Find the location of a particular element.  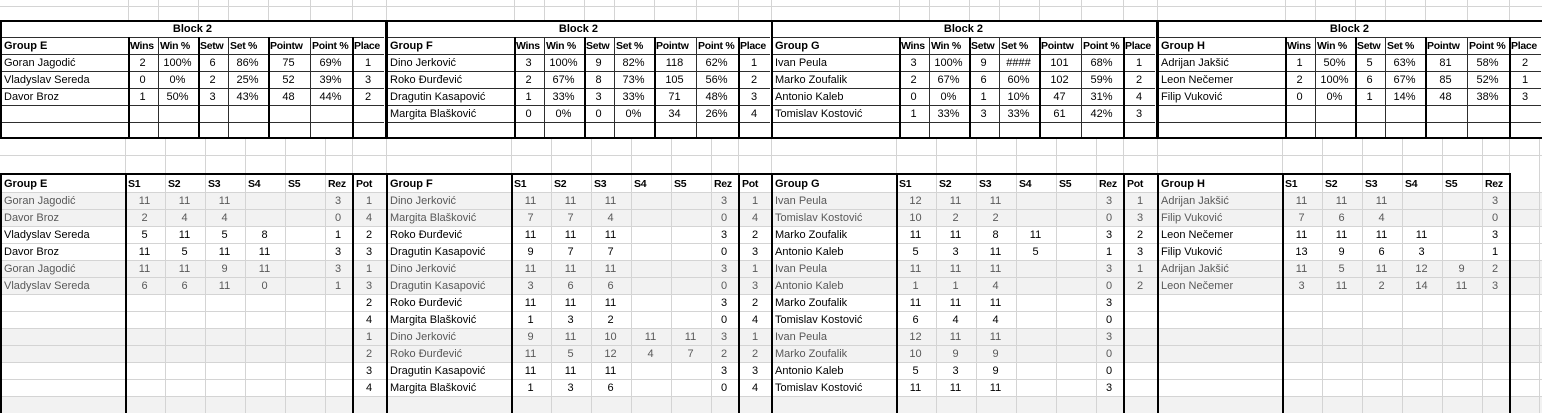

standings-column-header: Point % is located at coordinates (716, 46).